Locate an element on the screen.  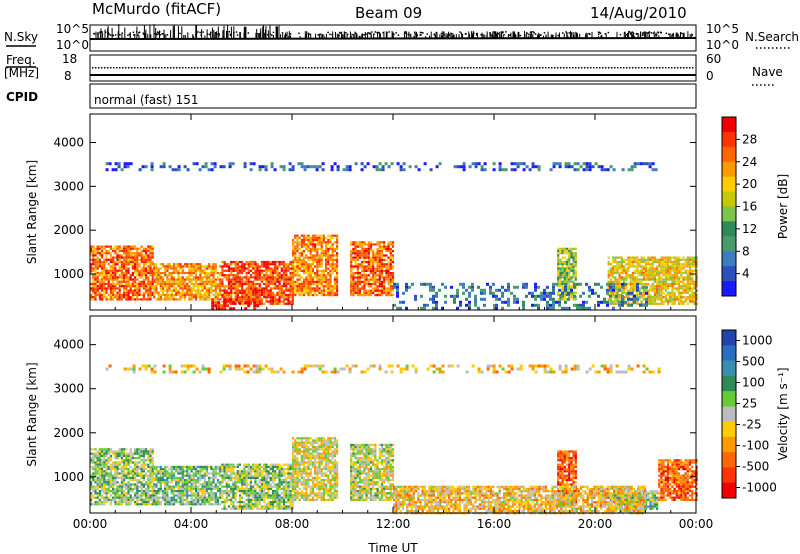
nsky-trace is located at coordinates (393, 38).